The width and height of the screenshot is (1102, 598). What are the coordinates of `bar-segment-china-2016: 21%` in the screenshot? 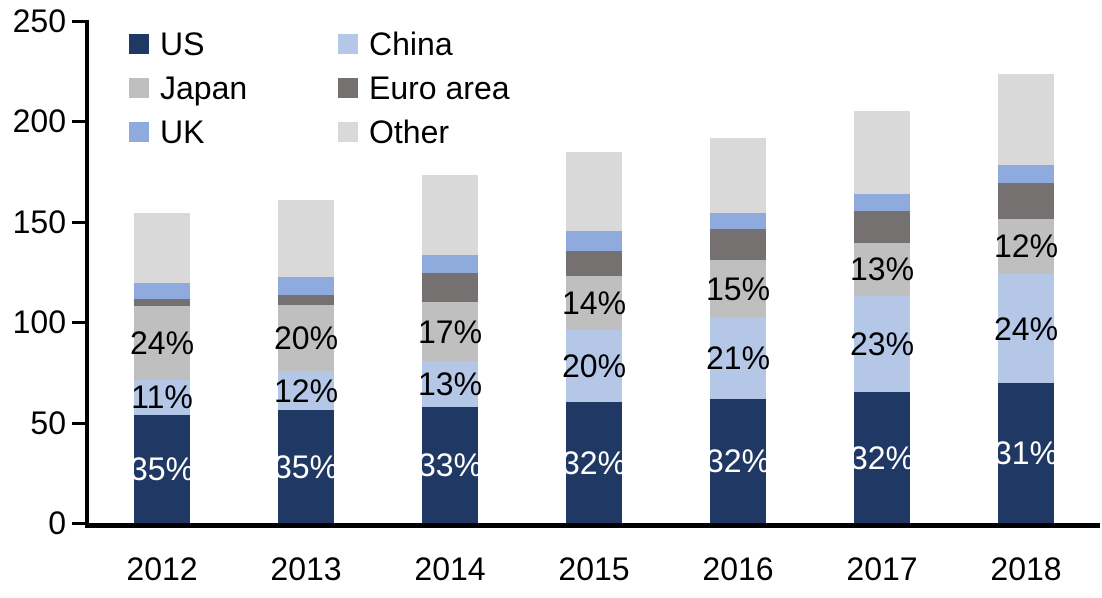 It's located at (738, 358).